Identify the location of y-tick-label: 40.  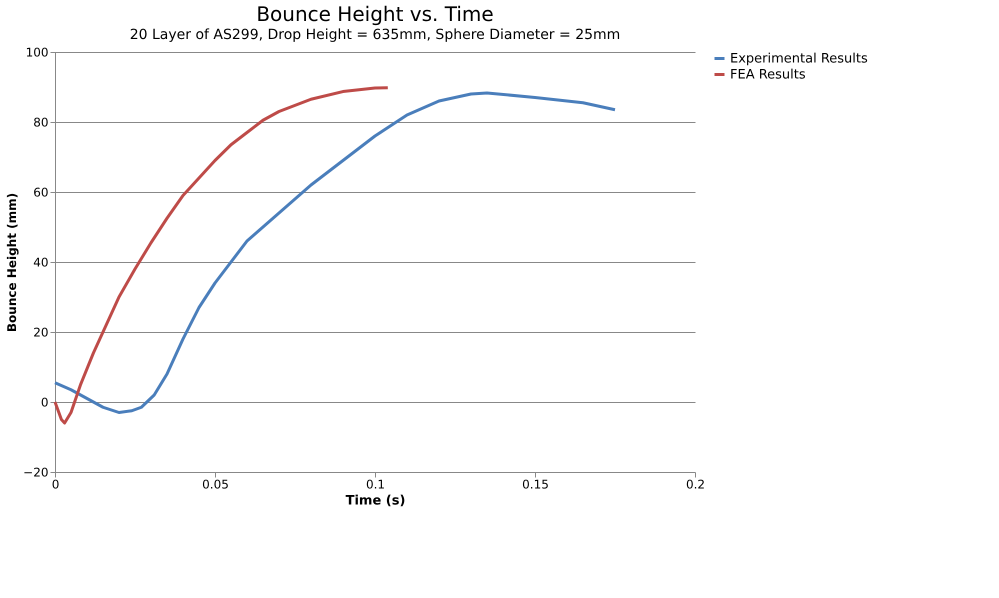
(40, 263).